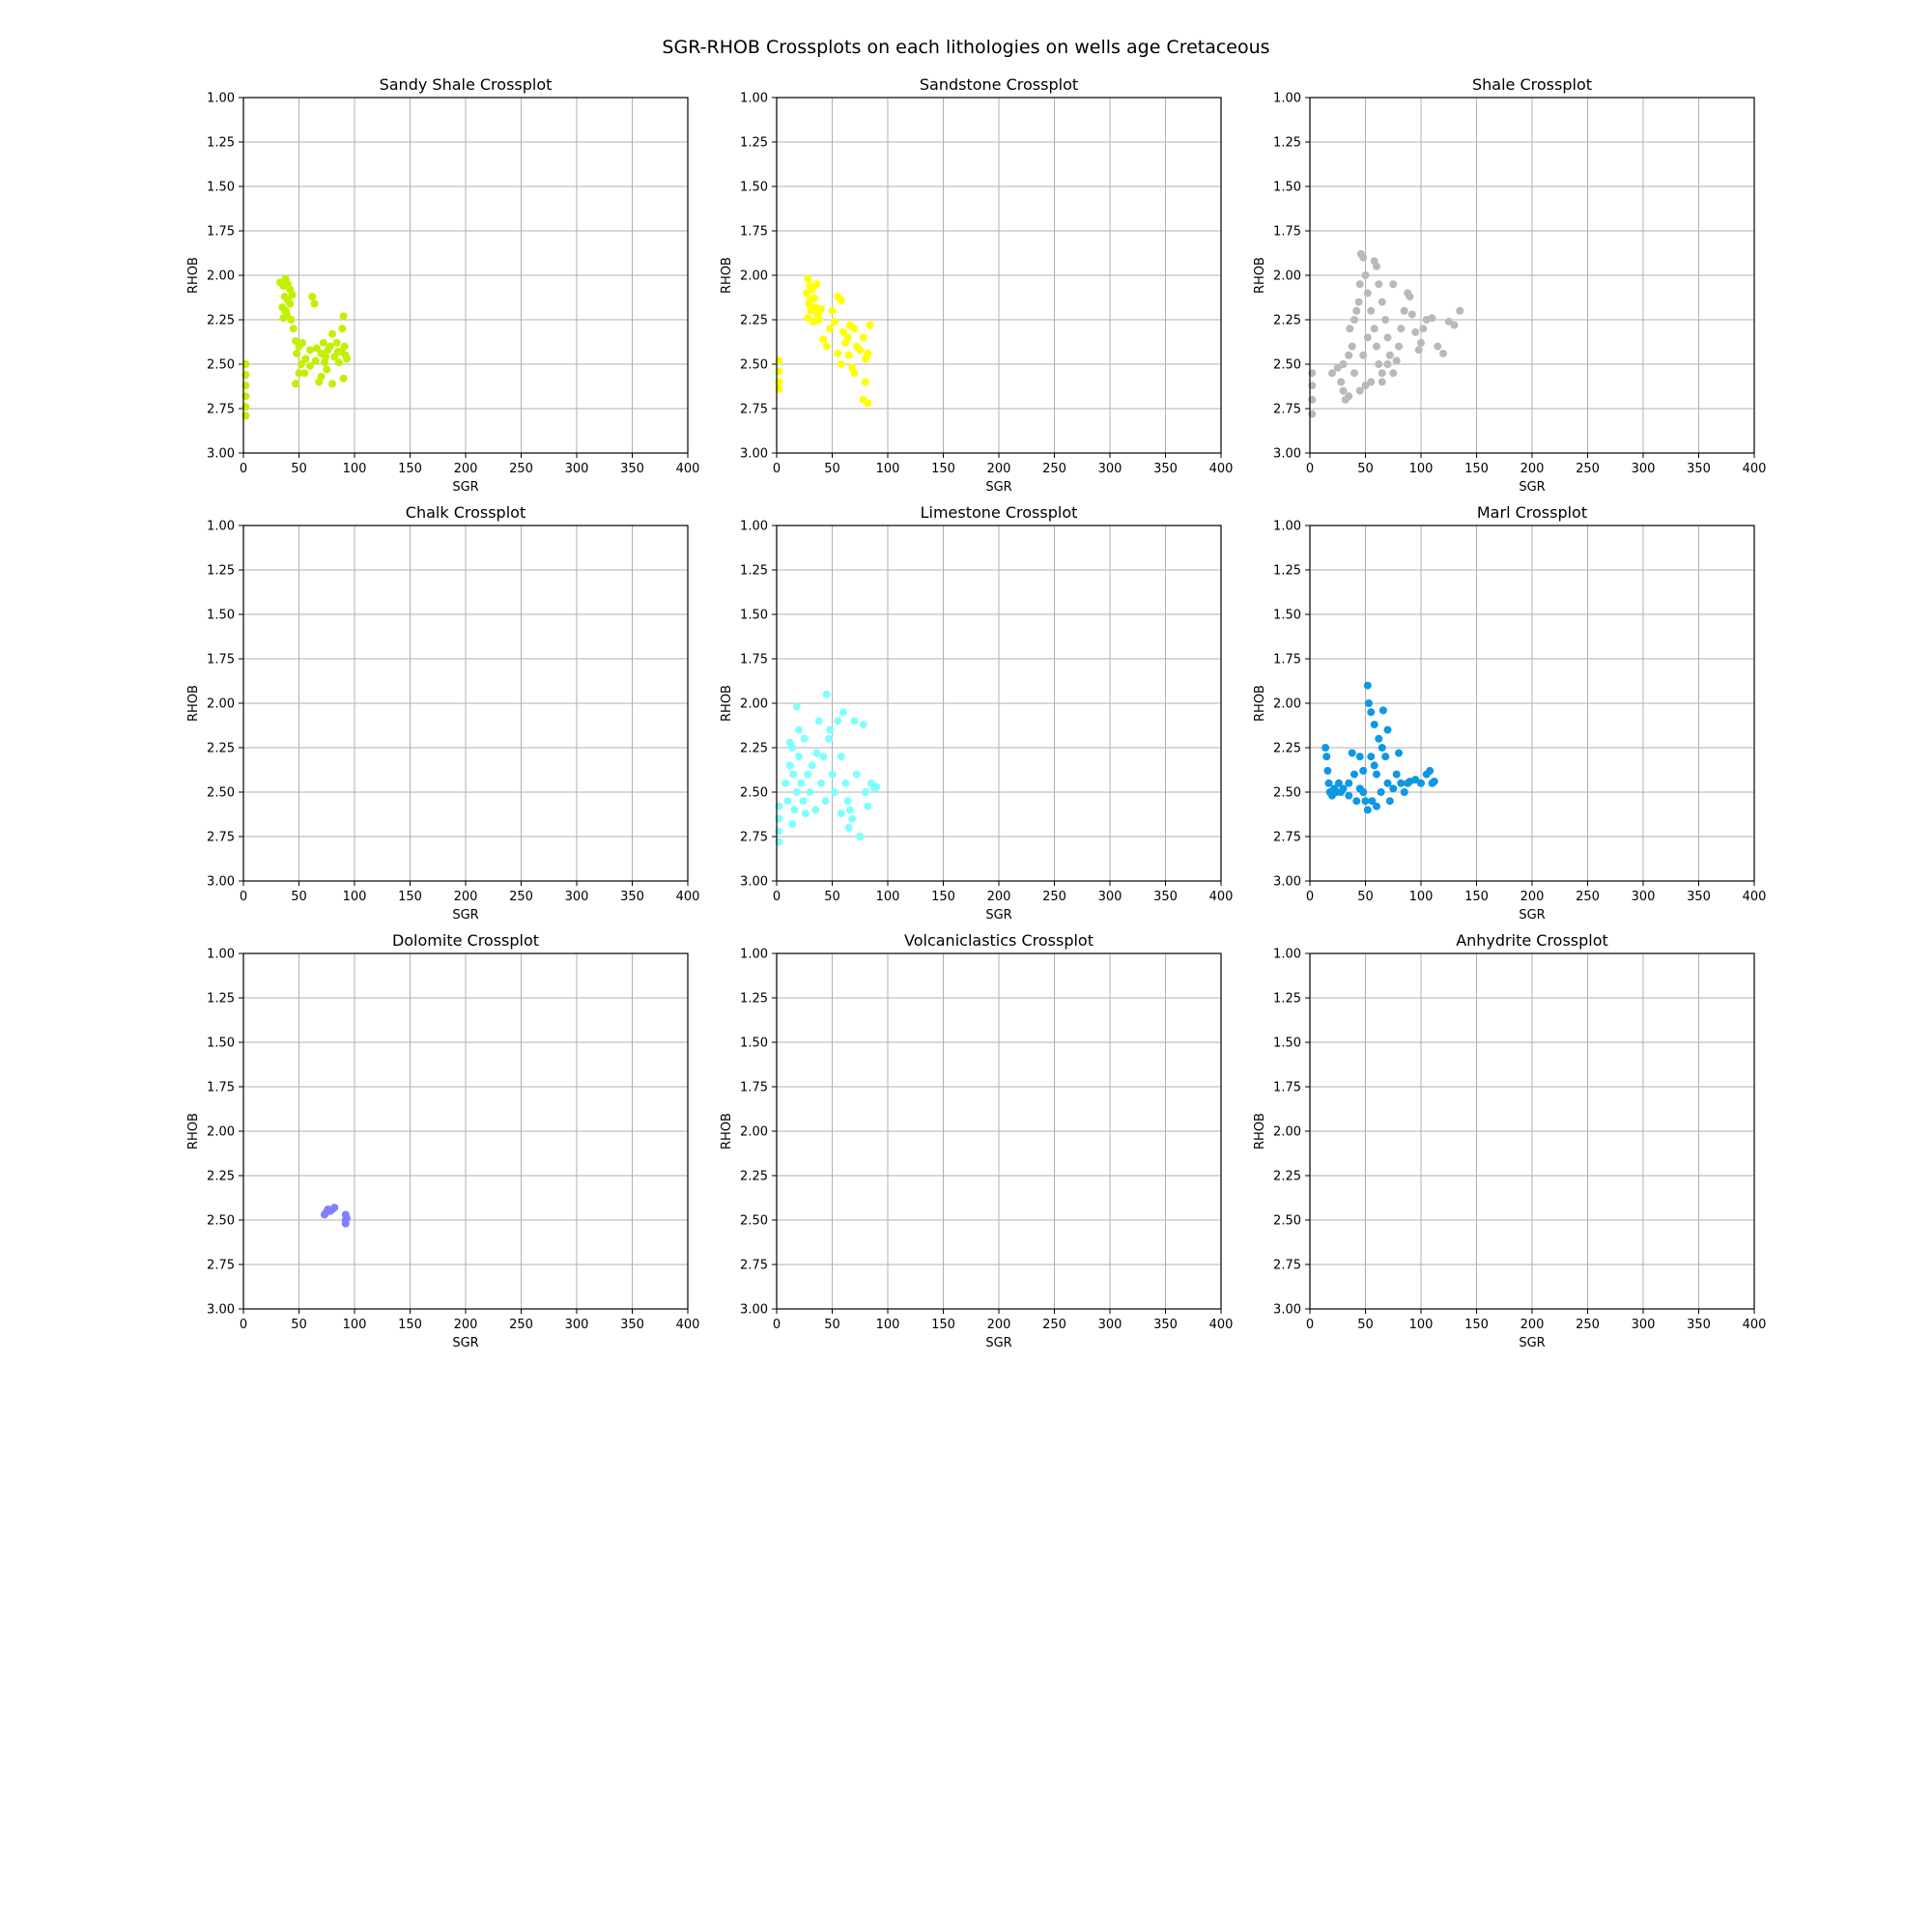 This screenshot has height=1932, width=1932. I want to click on x-tick-label: 50, so click(832, 1325).